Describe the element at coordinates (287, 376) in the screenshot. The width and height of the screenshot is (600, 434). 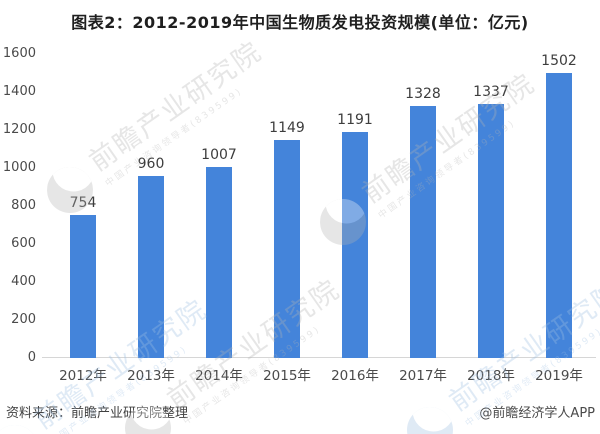
I see `x-axis-tick-label: 2015年` at that location.